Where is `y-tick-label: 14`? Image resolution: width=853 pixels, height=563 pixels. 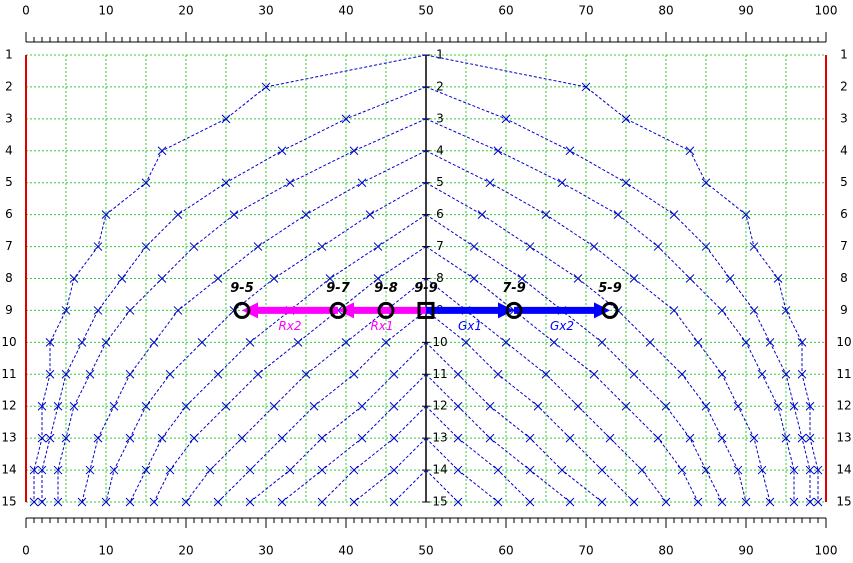 y-tick-label: 14 is located at coordinates (8, 470).